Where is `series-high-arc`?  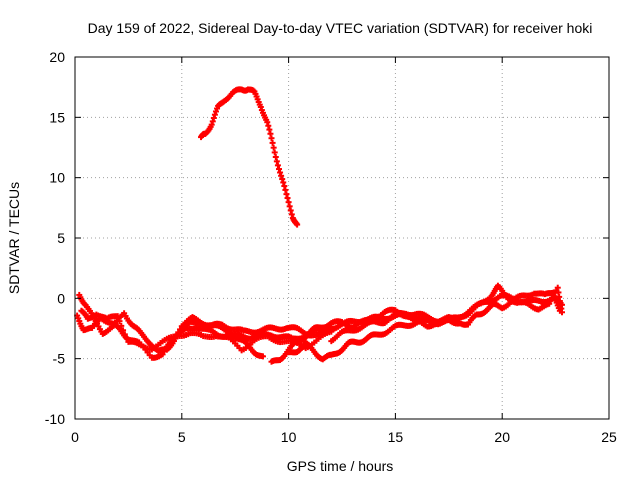 series-high-arc is located at coordinates (249, 157).